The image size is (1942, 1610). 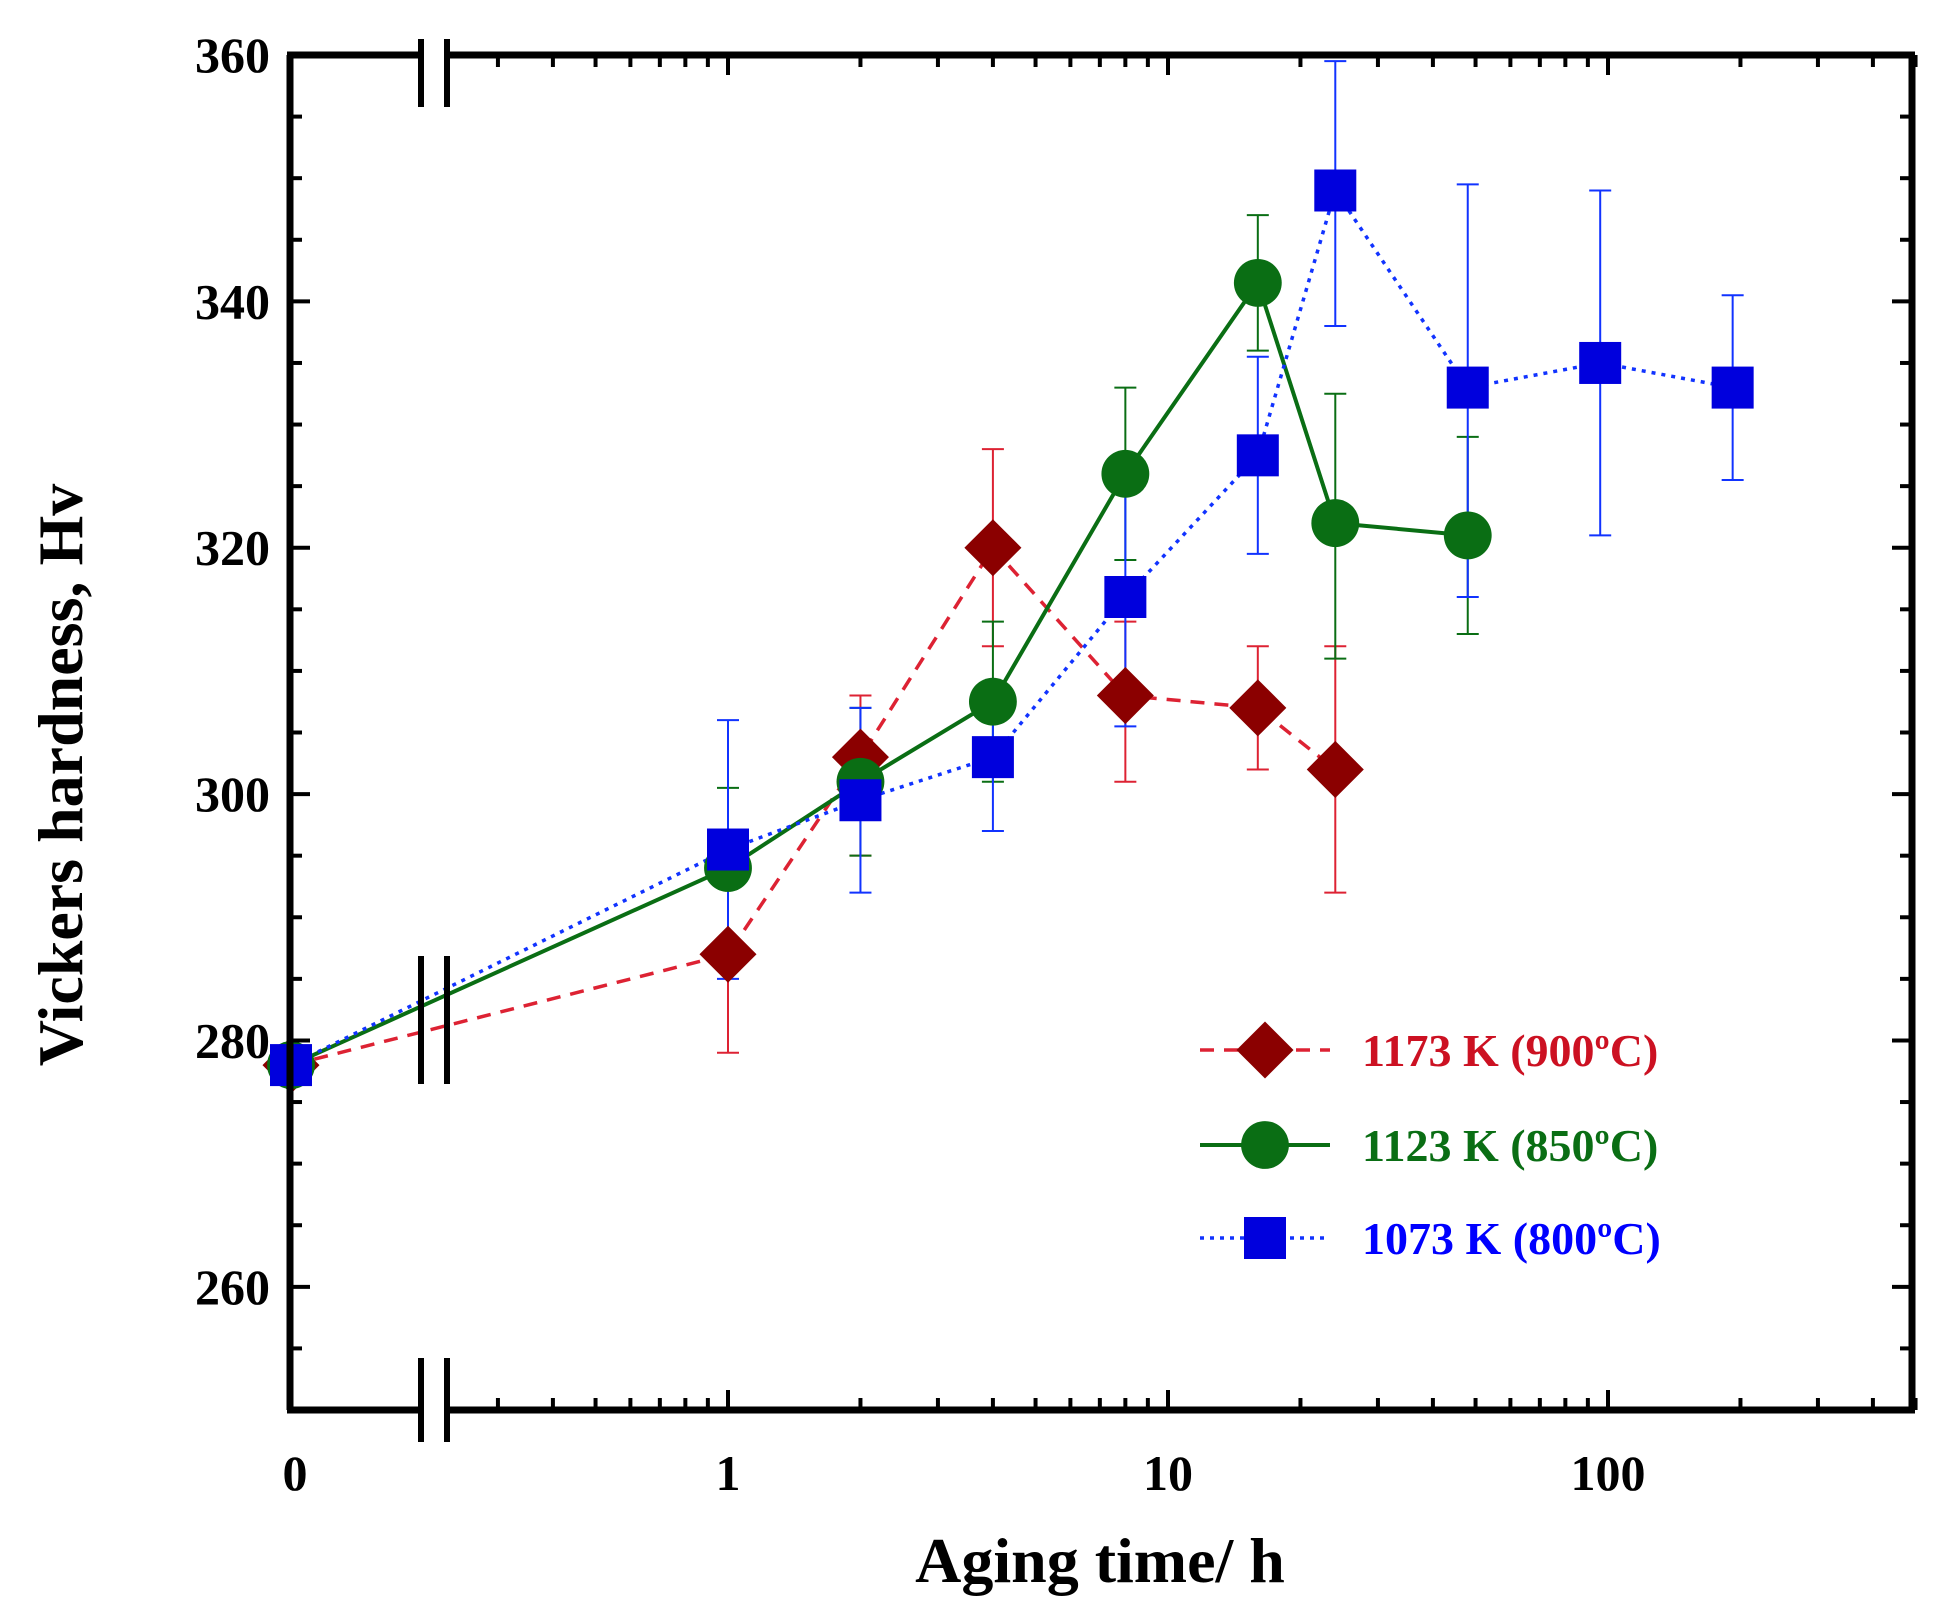 What do you see at coordinates (1510, 1050) in the screenshot?
I see `legend-label: 1173 K (900ºC)` at bounding box center [1510, 1050].